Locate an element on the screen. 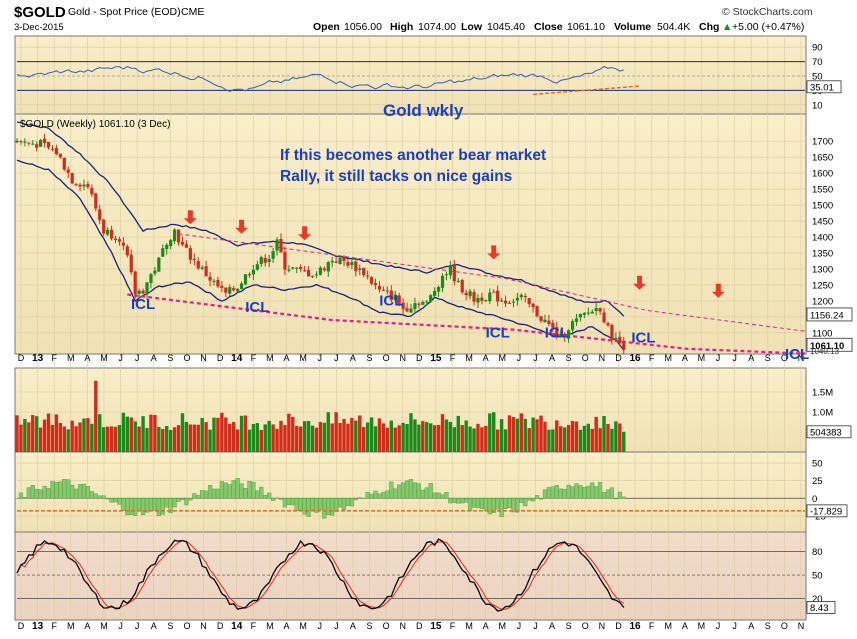 This screenshot has height=639, width=857. oscillator-plot is located at coordinates (409, 490).